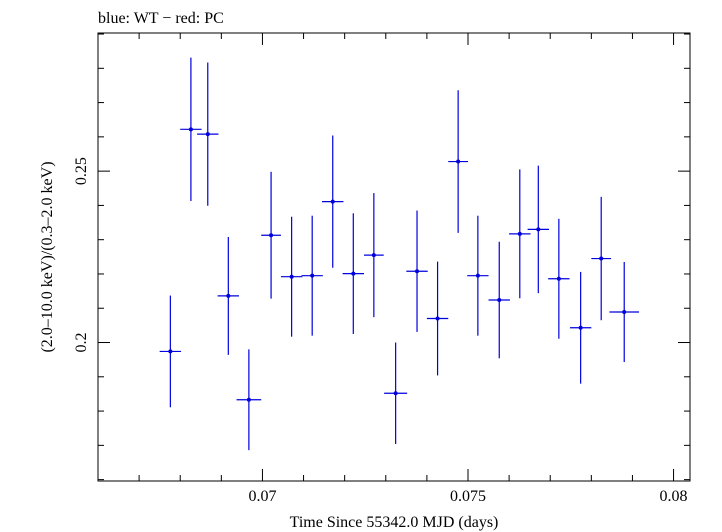 This screenshot has height=532, width=722. What do you see at coordinates (161, 18) in the screenshot?
I see `chart-title: blue: WT − red: PC` at bounding box center [161, 18].